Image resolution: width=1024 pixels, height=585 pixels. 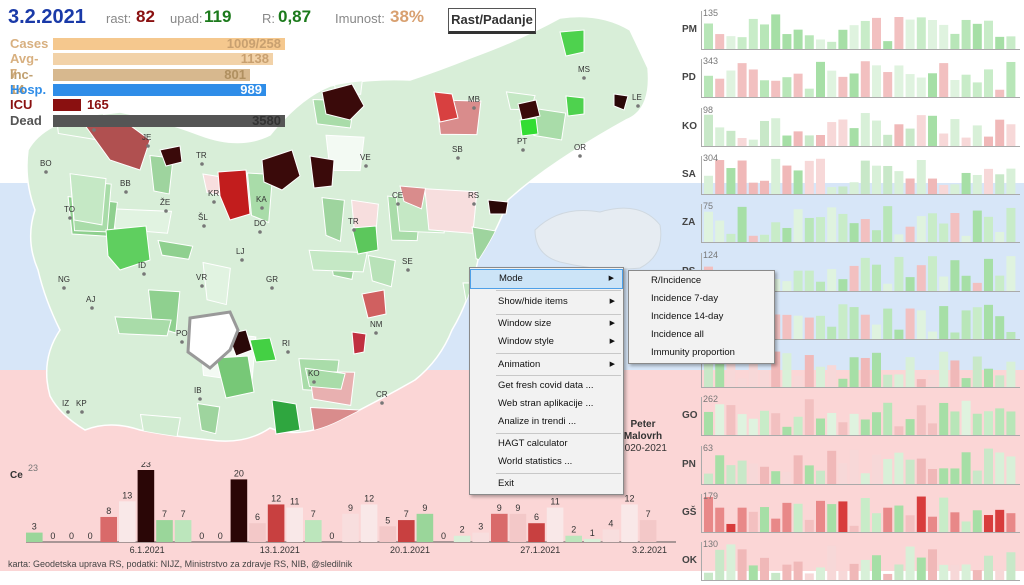 I want to click on stat-bar, so click(x=169, y=44).